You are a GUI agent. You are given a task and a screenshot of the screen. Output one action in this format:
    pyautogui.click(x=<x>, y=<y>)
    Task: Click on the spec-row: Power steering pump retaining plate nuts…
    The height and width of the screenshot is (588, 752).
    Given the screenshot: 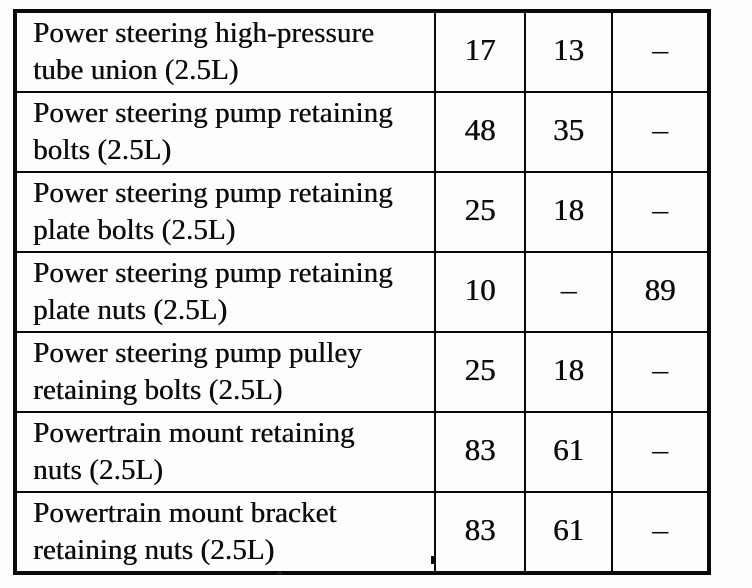 What is the action you would take?
    pyautogui.click(x=362, y=292)
    